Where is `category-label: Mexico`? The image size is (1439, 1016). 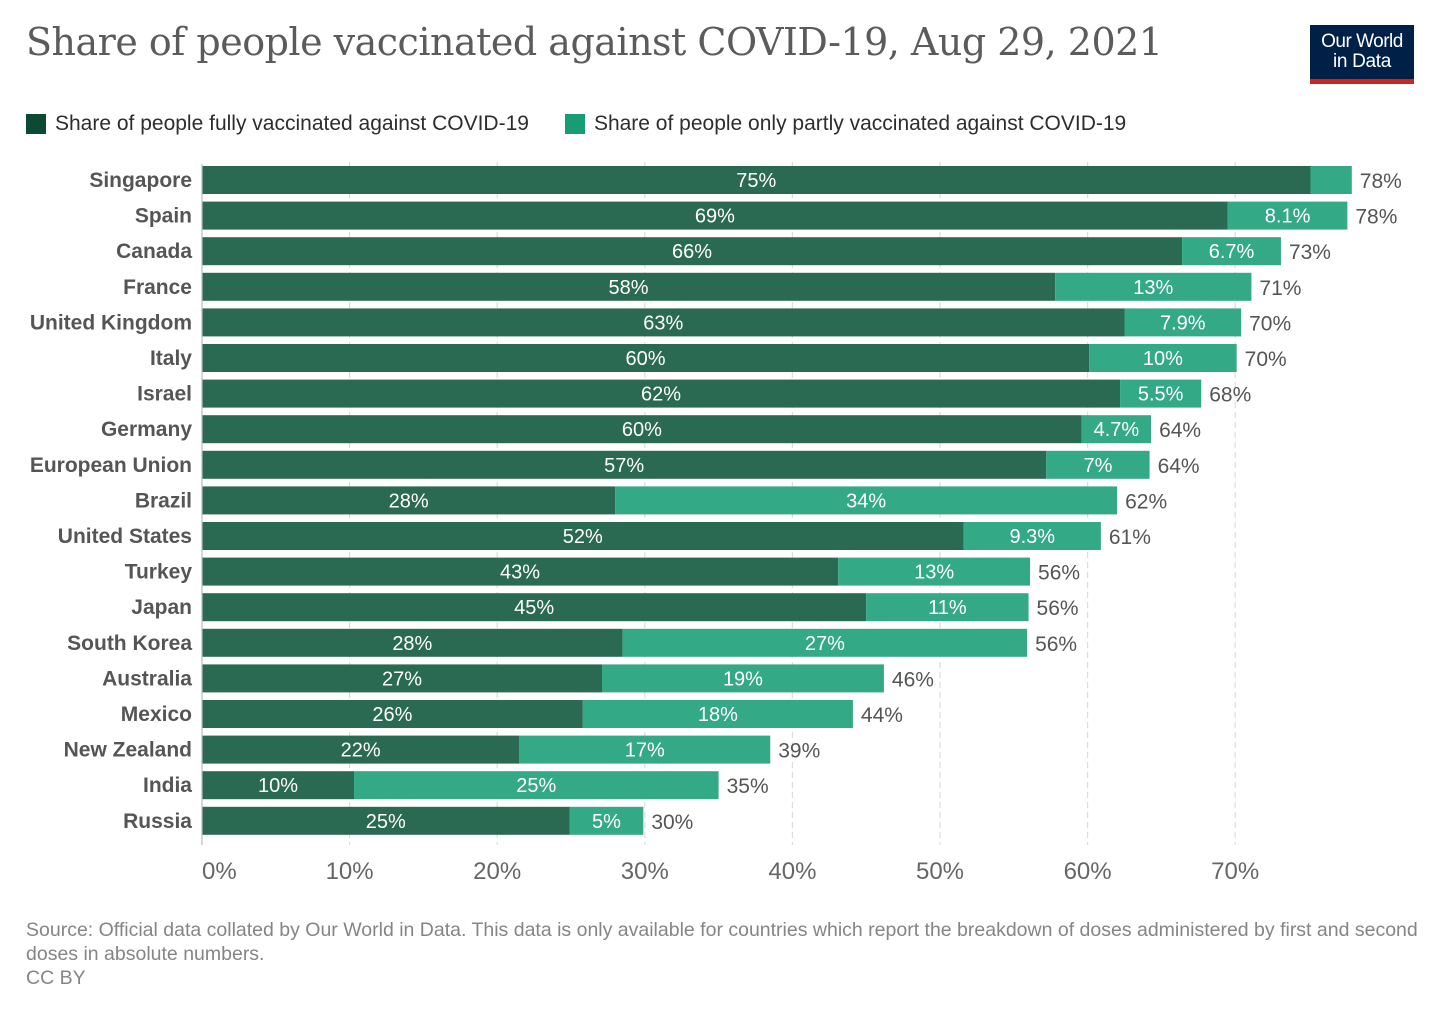
category-label: Mexico is located at coordinates (156, 714).